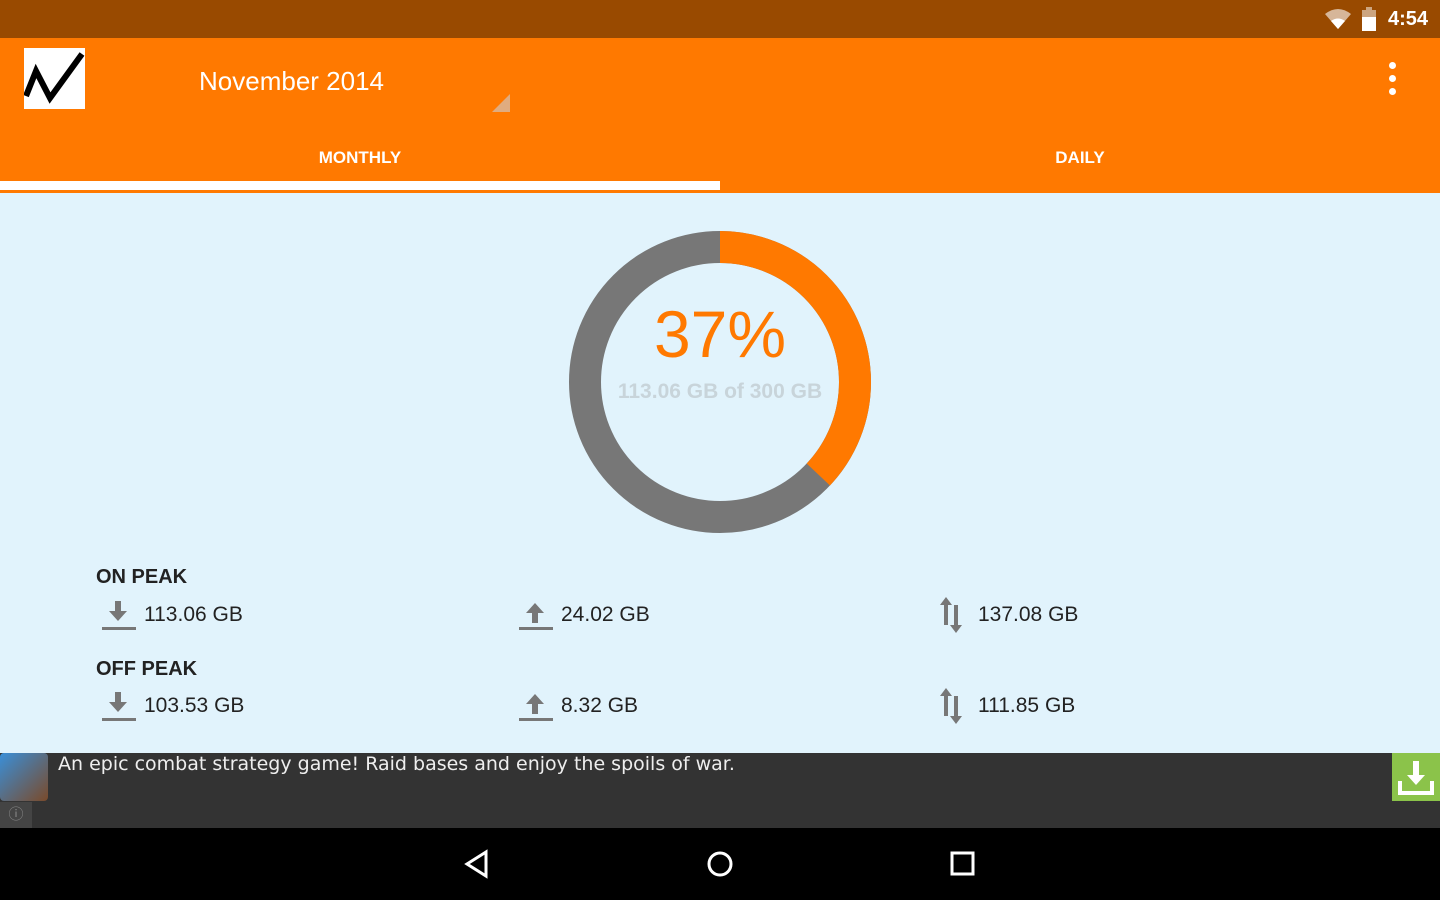 The width and height of the screenshot is (1440, 900). What do you see at coordinates (147, 669) in the screenshot?
I see `off-peak-label: OFF PEAK` at bounding box center [147, 669].